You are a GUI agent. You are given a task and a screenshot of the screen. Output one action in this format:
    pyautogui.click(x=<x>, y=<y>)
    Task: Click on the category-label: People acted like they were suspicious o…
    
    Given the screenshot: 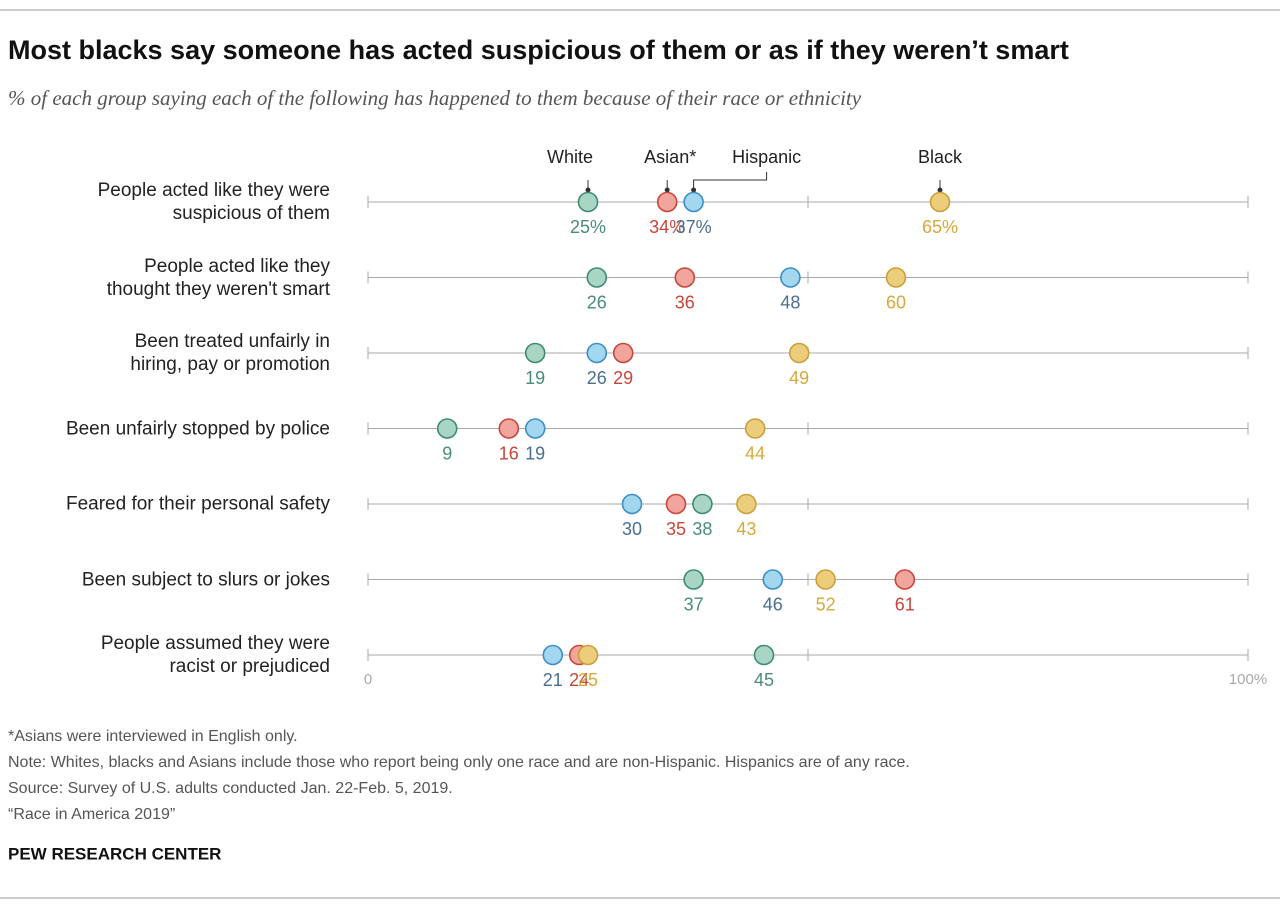 What is the action you would take?
    pyautogui.click(x=213, y=202)
    